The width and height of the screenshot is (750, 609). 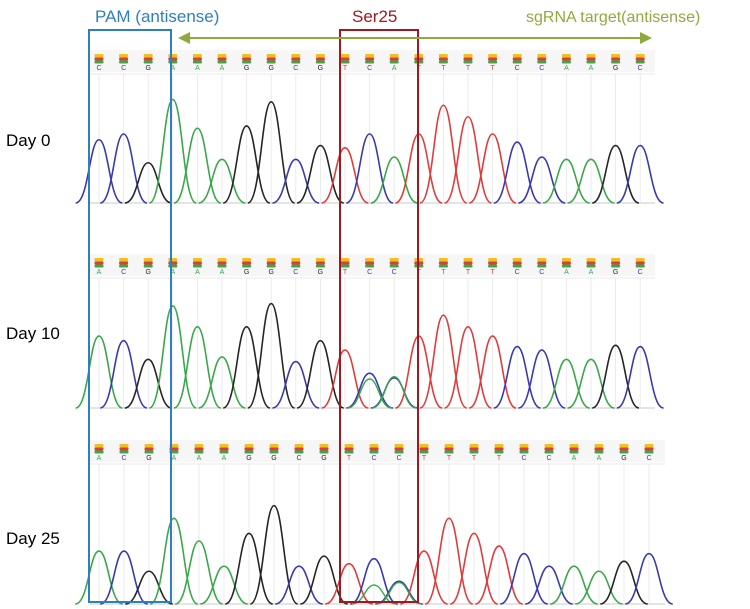 I want to click on day-label-25: Day 25, so click(x=33, y=538).